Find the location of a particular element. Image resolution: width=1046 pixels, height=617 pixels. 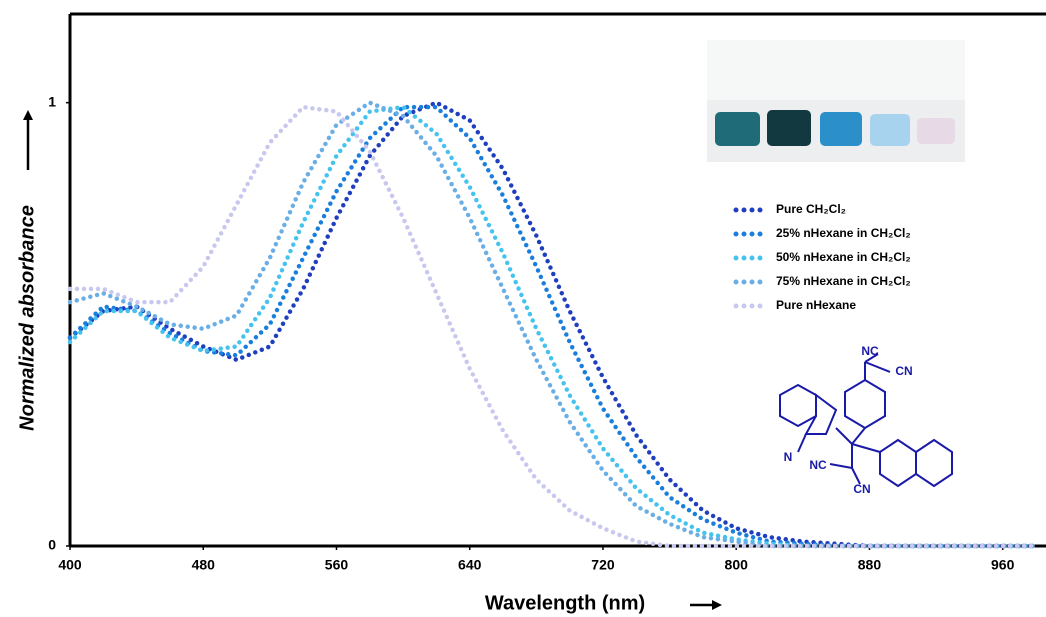

x-tick-label: 640 is located at coordinates (470, 565).